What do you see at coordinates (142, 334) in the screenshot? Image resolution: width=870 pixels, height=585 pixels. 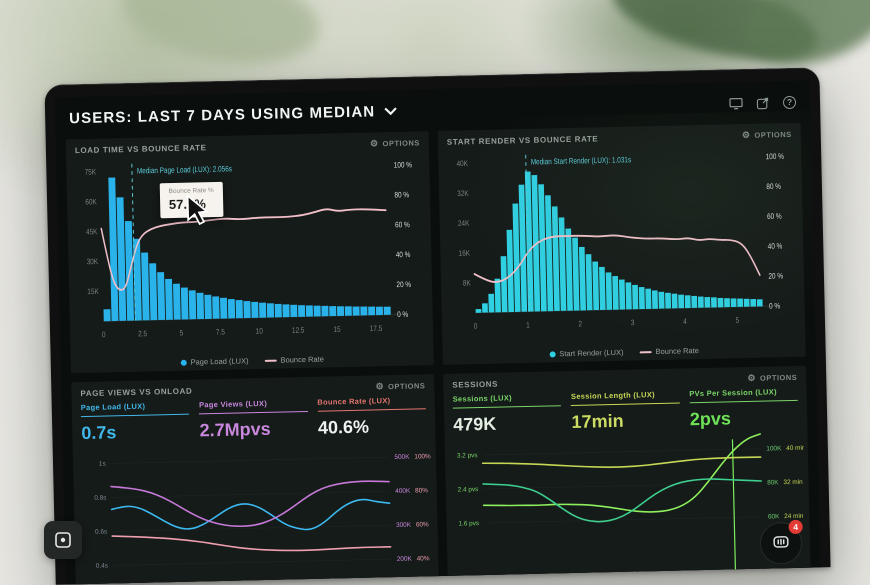 I see `svg-text: 2.5` at bounding box center [142, 334].